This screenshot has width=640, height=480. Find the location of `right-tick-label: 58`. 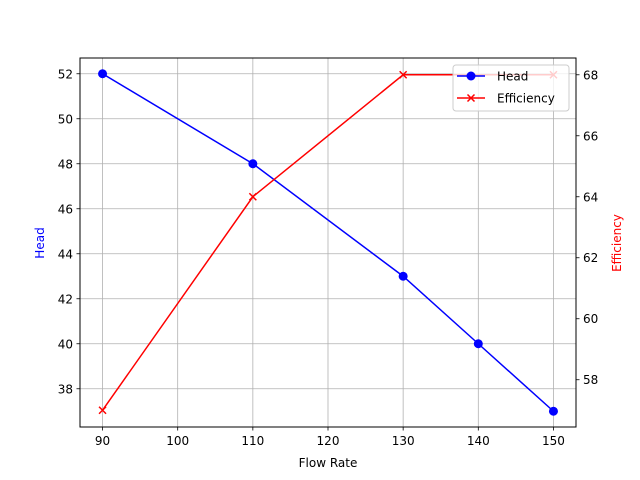

right-tick-label: 58 is located at coordinates (590, 380).